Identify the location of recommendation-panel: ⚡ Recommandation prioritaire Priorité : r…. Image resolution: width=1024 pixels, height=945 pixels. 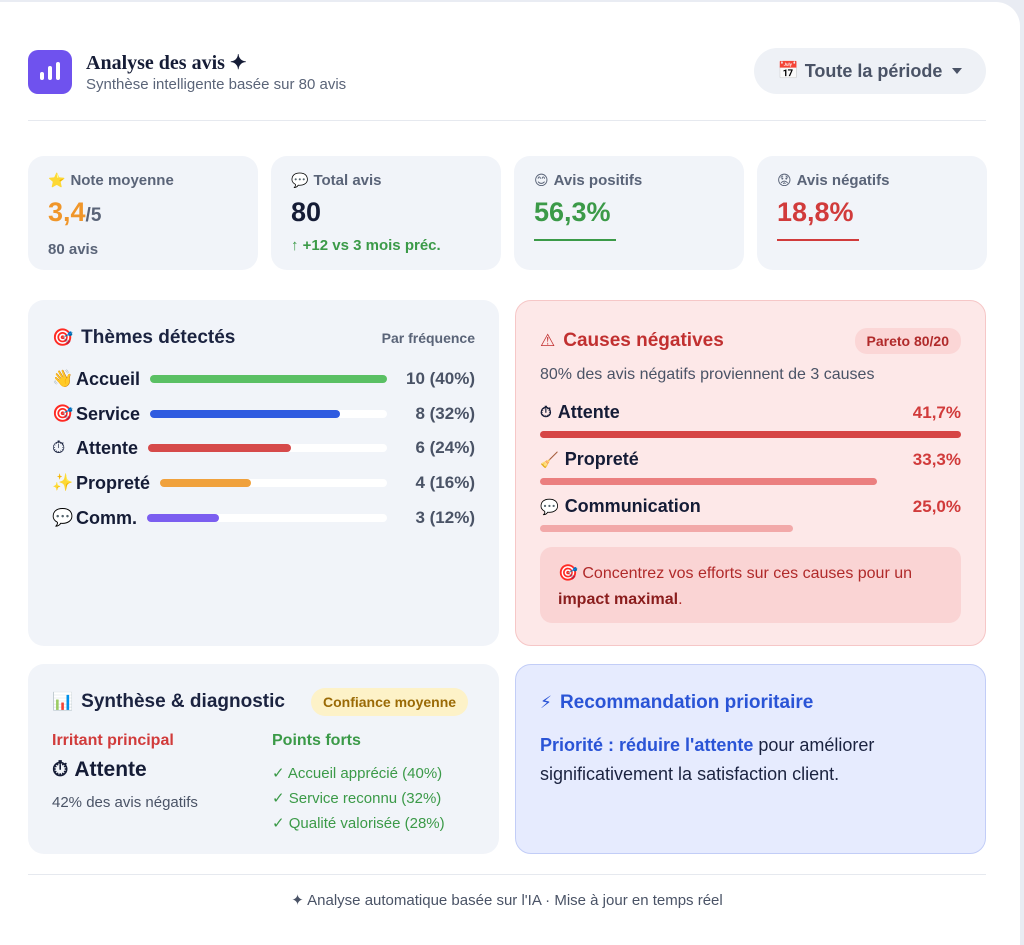
(750, 759).